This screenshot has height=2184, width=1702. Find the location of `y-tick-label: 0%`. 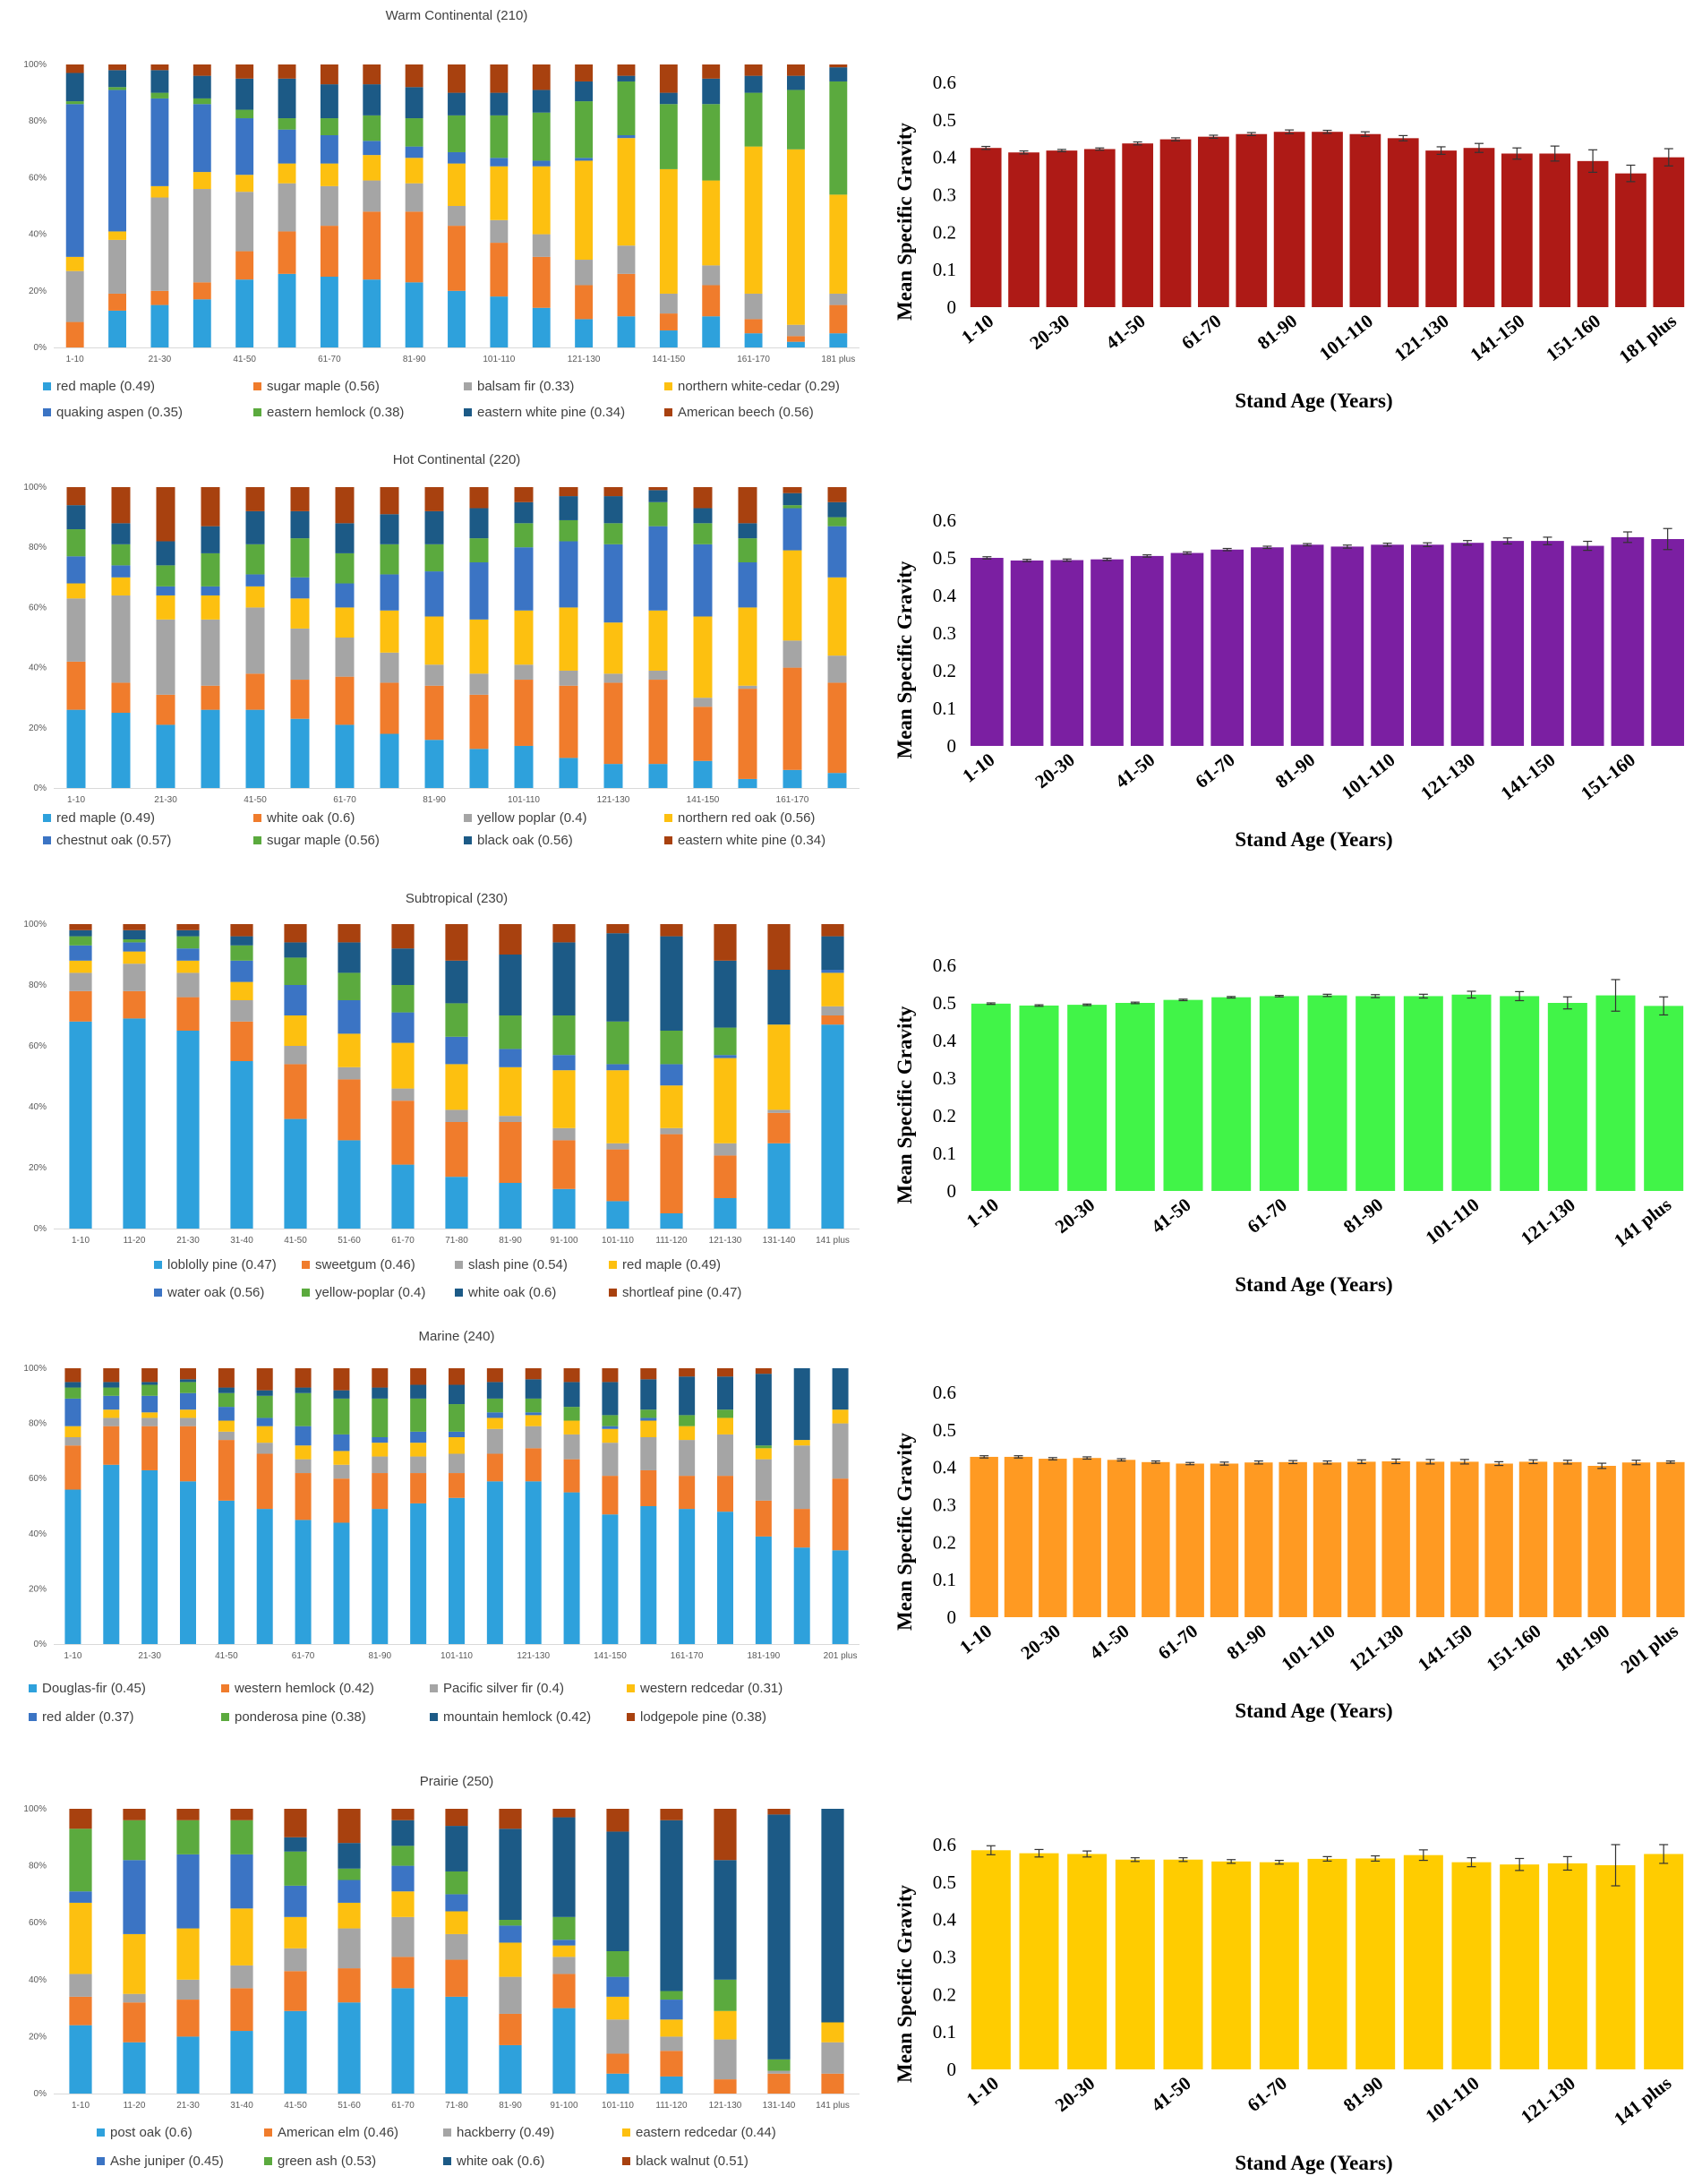

y-tick-label: 0% is located at coordinates (41, 348).